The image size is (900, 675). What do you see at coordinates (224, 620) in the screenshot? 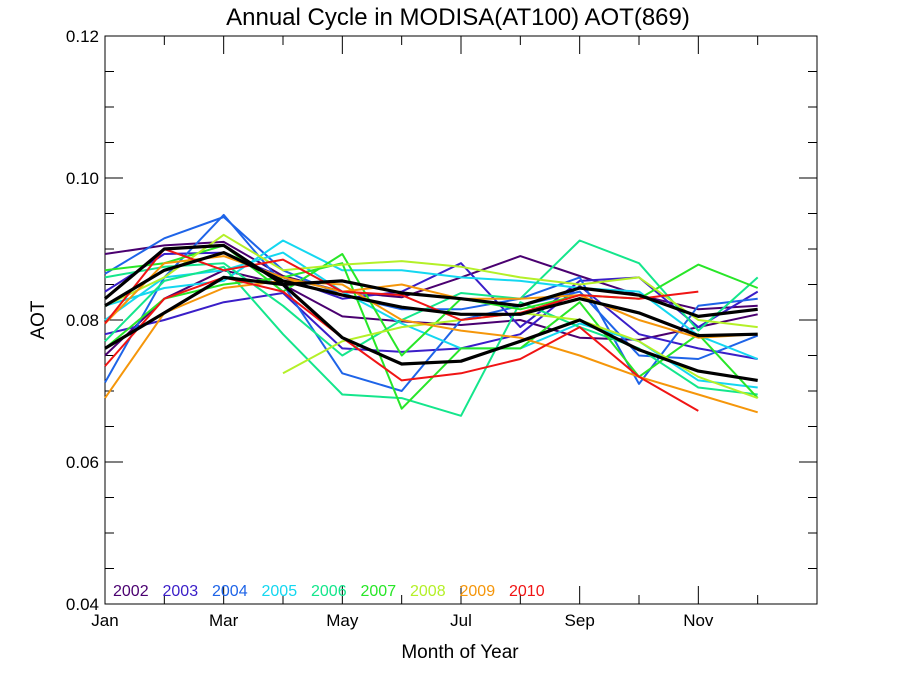
I see `x-tick-label: Mar` at bounding box center [224, 620].